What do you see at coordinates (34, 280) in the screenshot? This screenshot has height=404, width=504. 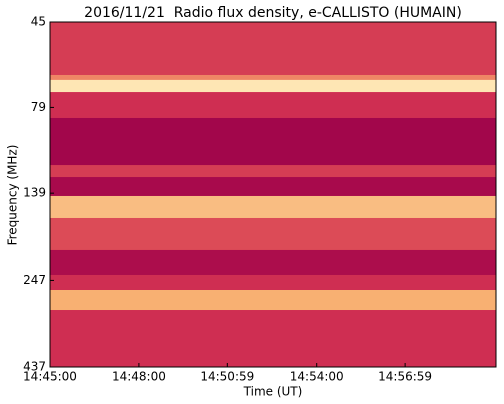 I see `y-tick-label: 247` at bounding box center [34, 280].